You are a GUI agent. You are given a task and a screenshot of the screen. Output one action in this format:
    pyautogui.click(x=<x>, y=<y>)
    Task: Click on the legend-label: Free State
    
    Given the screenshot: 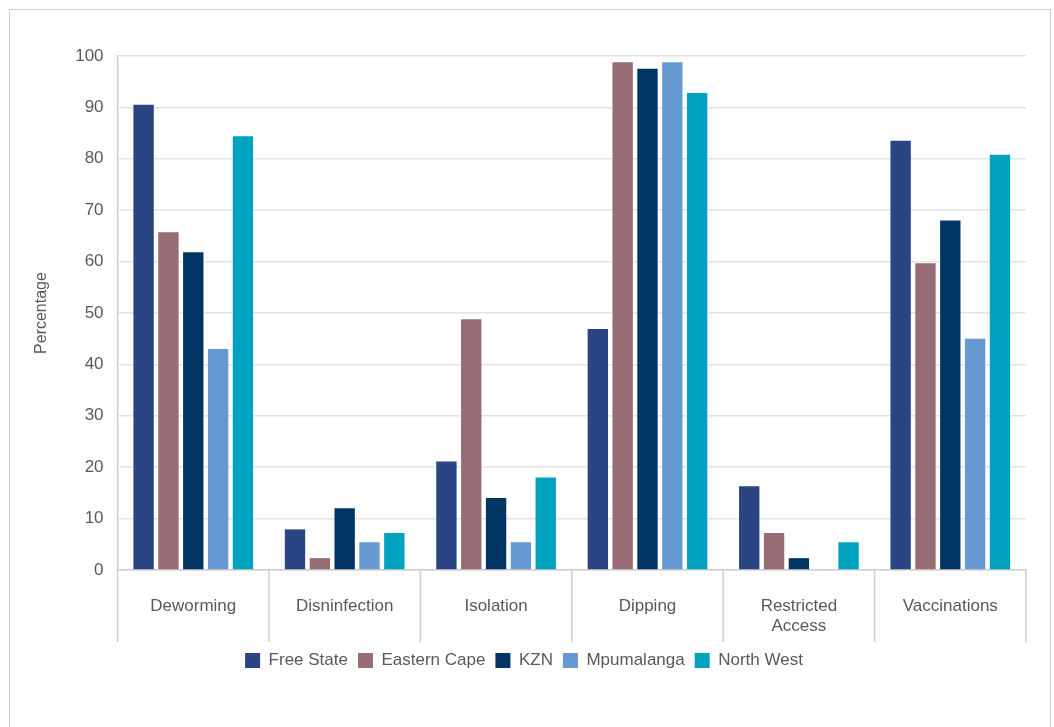 What is the action you would take?
    pyautogui.click(x=308, y=660)
    